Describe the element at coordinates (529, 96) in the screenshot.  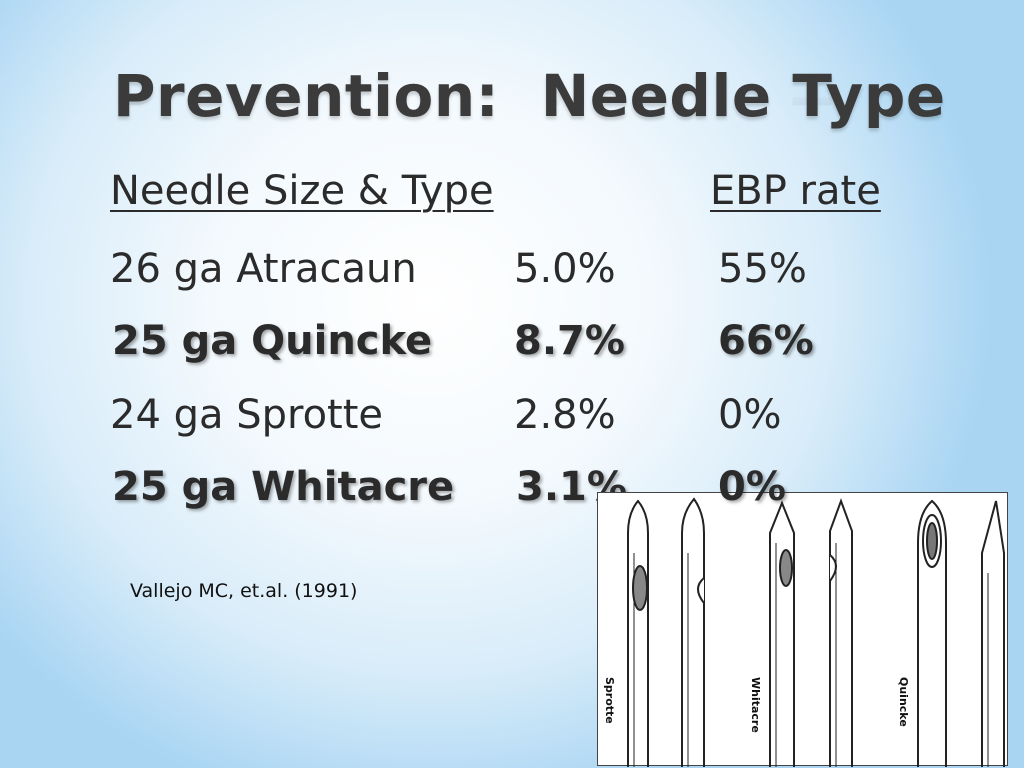
I see `slide-title: Prevention: Needle Type` at that location.